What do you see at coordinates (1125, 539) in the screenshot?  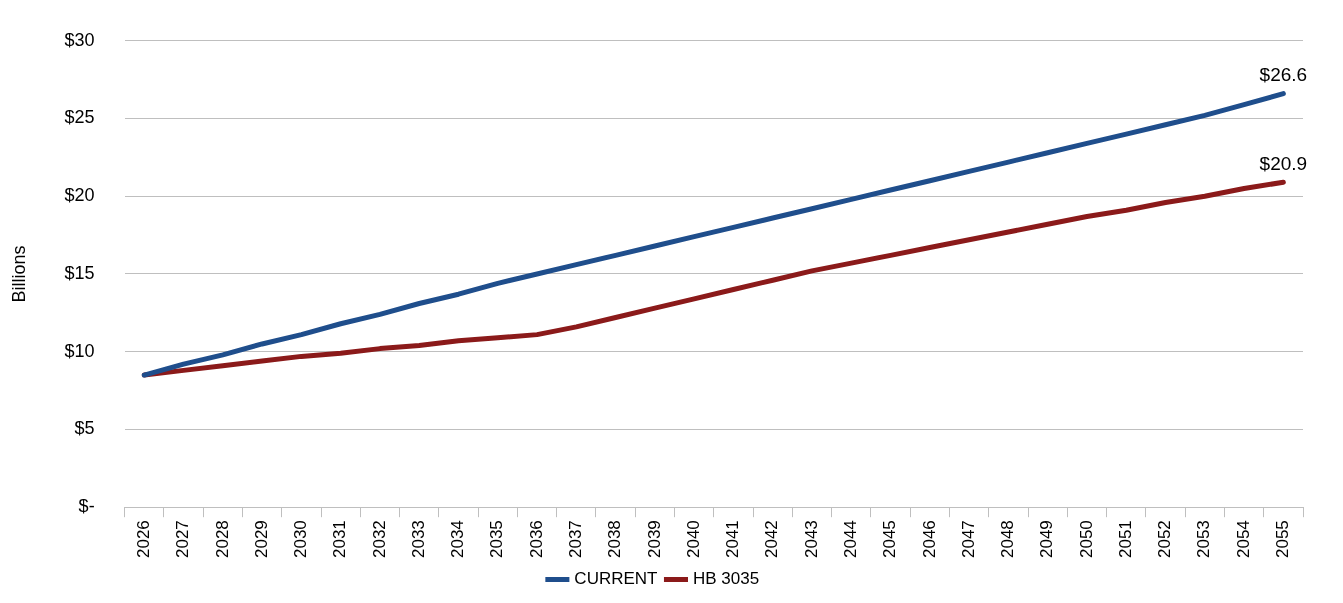 I see `x-tick-label: 2051` at bounding box center [1125, 539].